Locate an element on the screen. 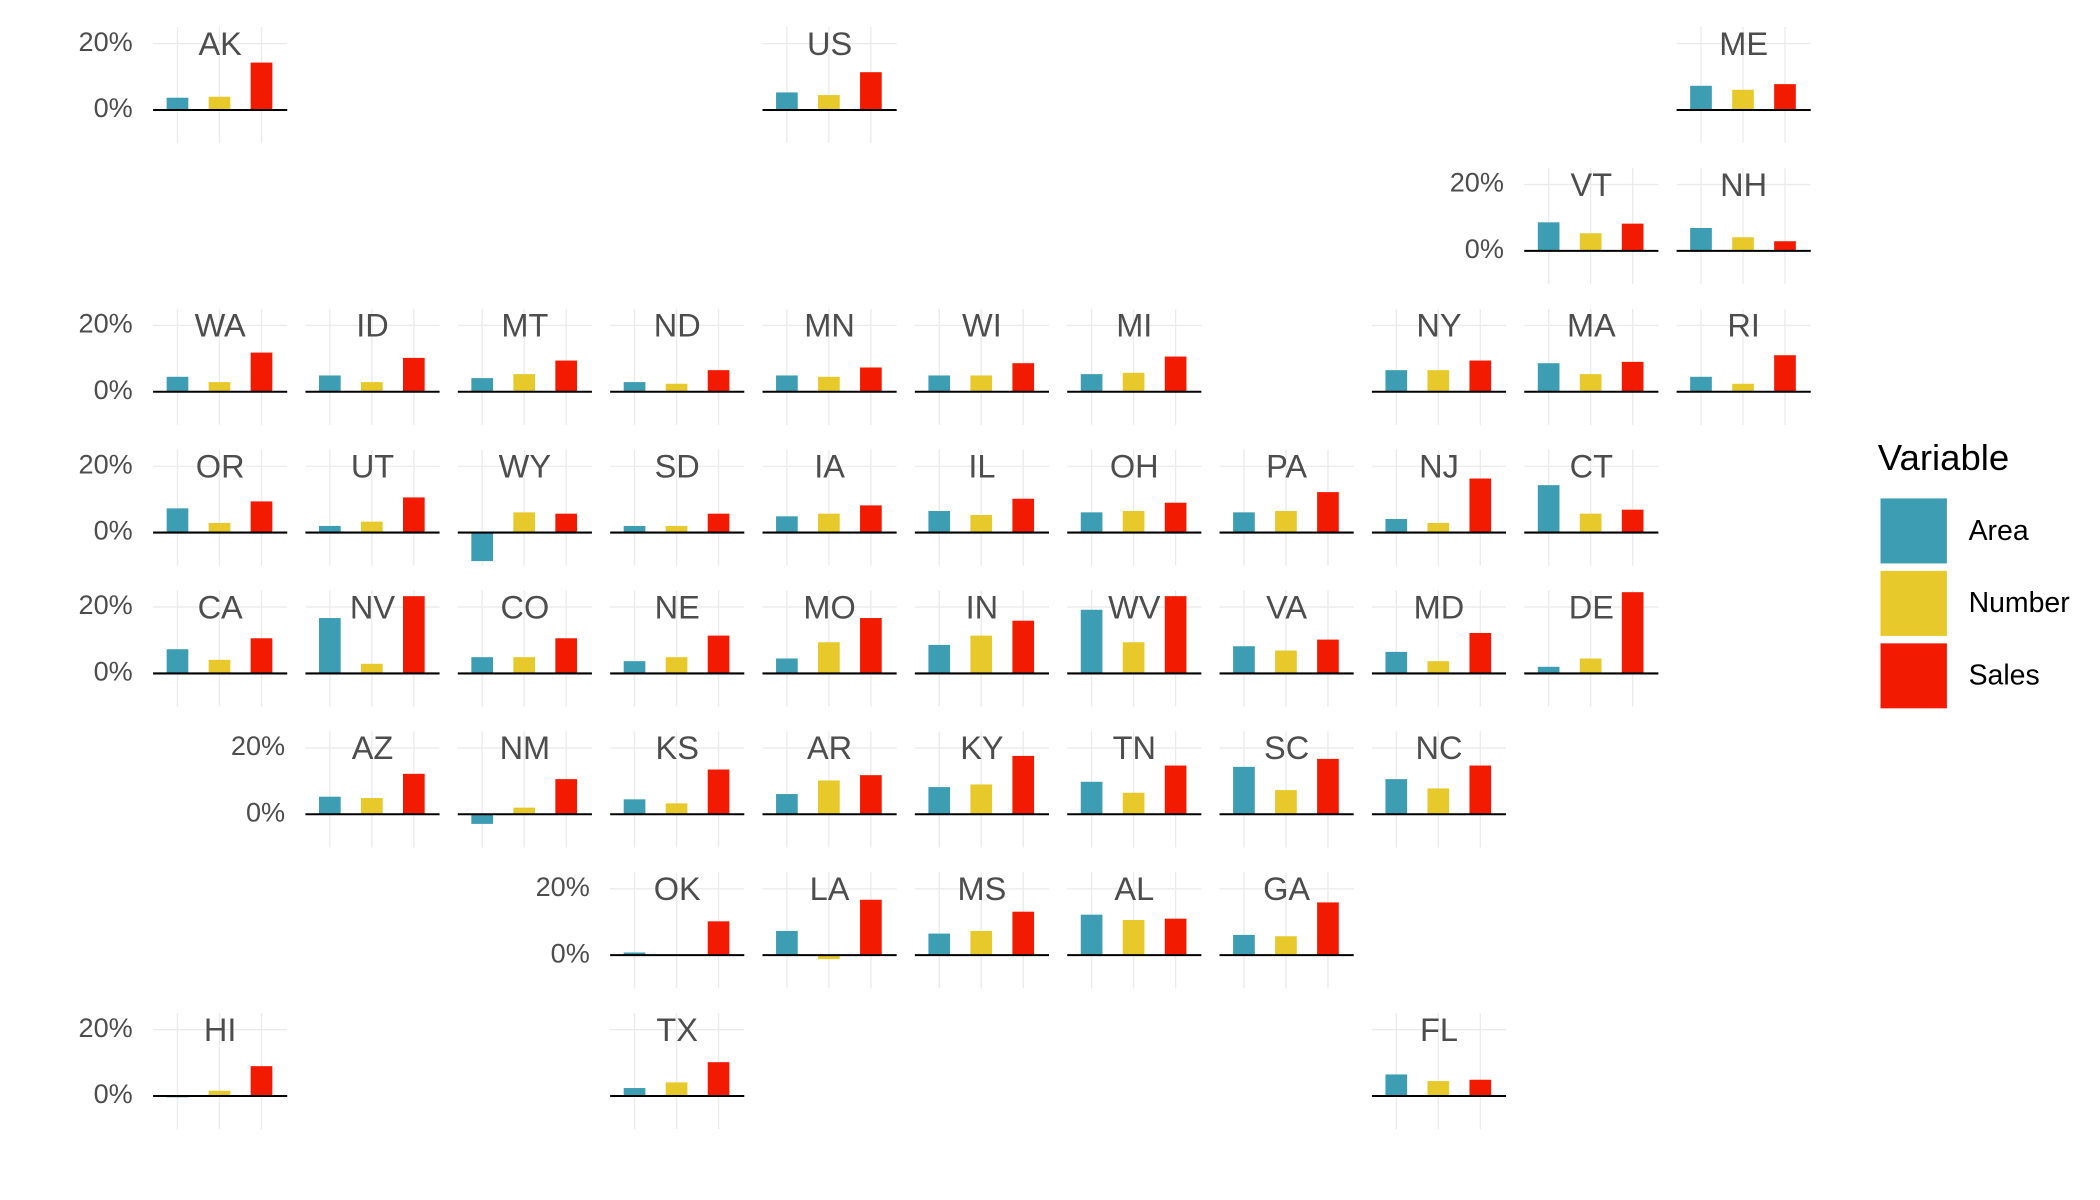 This screenshot has width=2100, height=1200. strip-label: ME is located at coordinates (1743, 44).